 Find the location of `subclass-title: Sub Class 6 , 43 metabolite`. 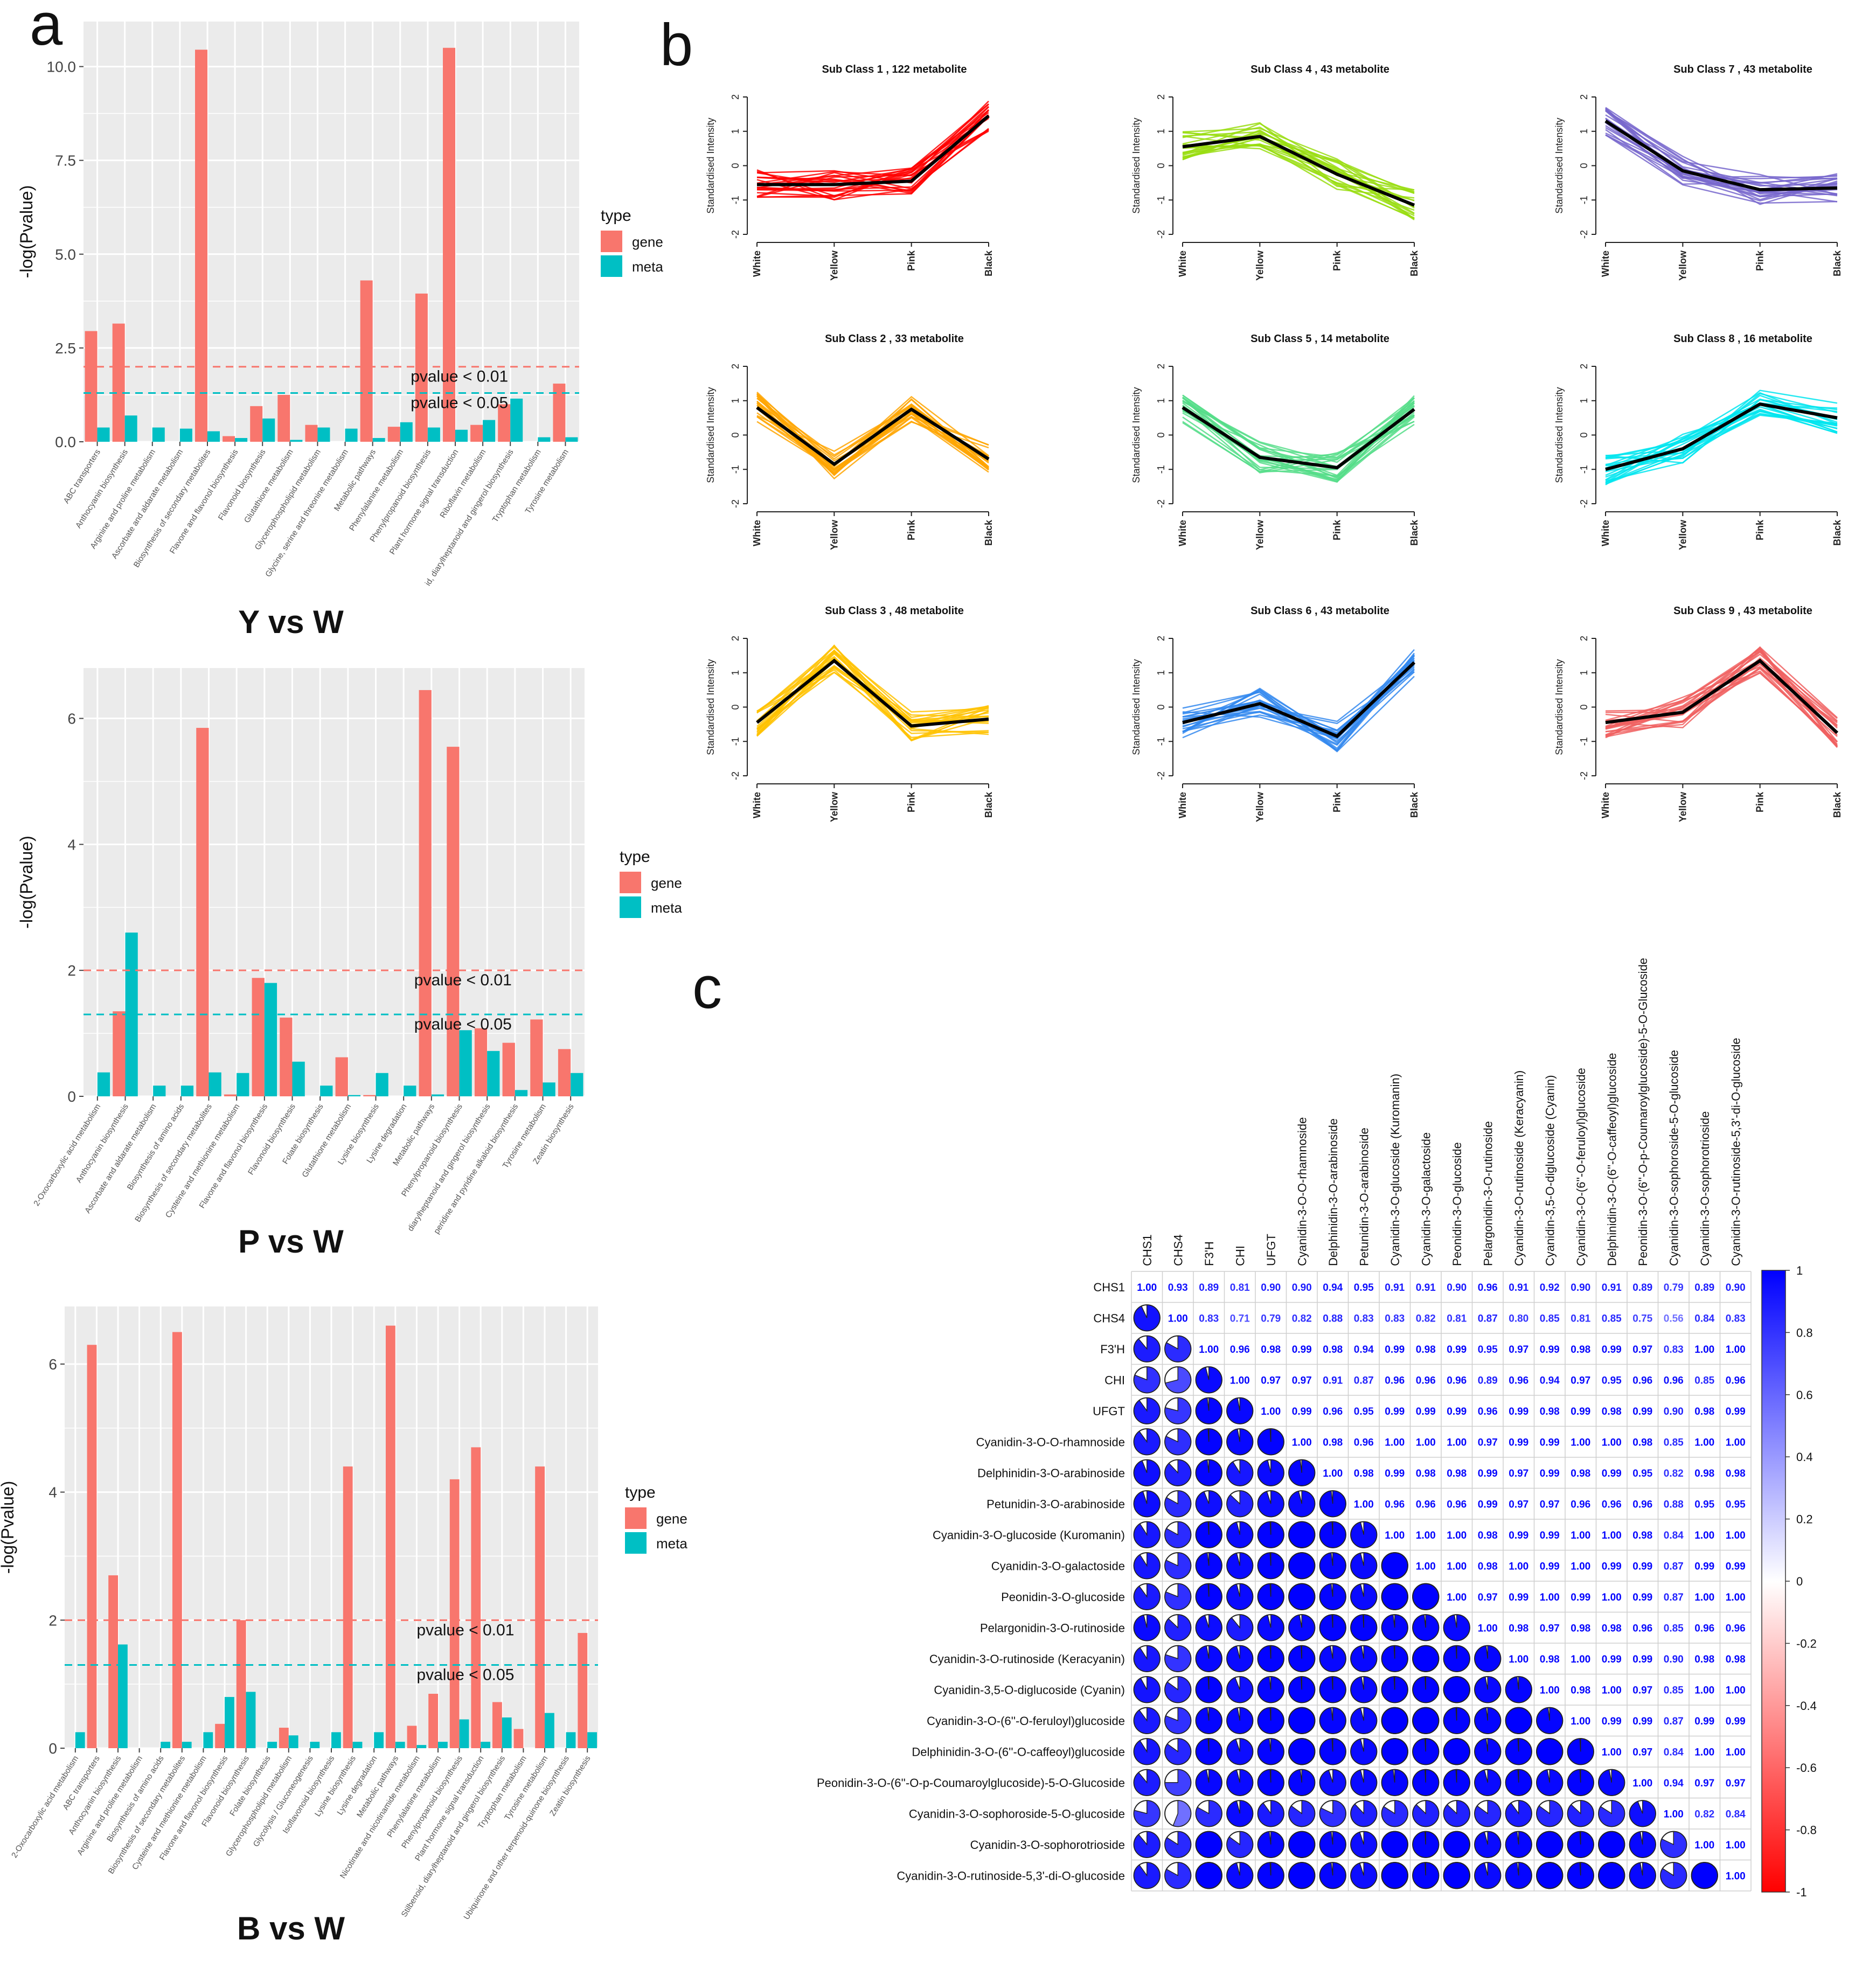

subclass-title: Sub Class 6 , 43 metabolite is located at coordinates (1319, 611).